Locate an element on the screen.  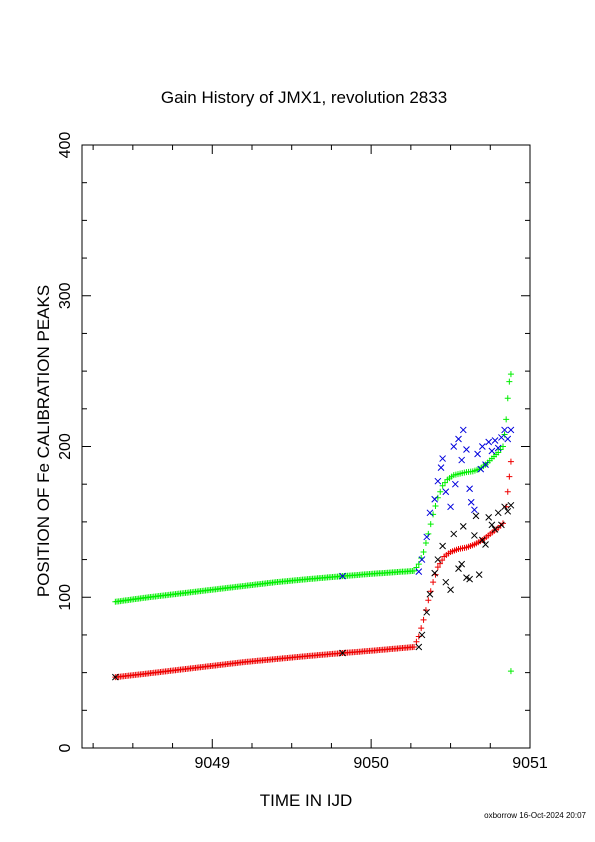
y-tick-label: 200 is located at coordinates (65, 446).